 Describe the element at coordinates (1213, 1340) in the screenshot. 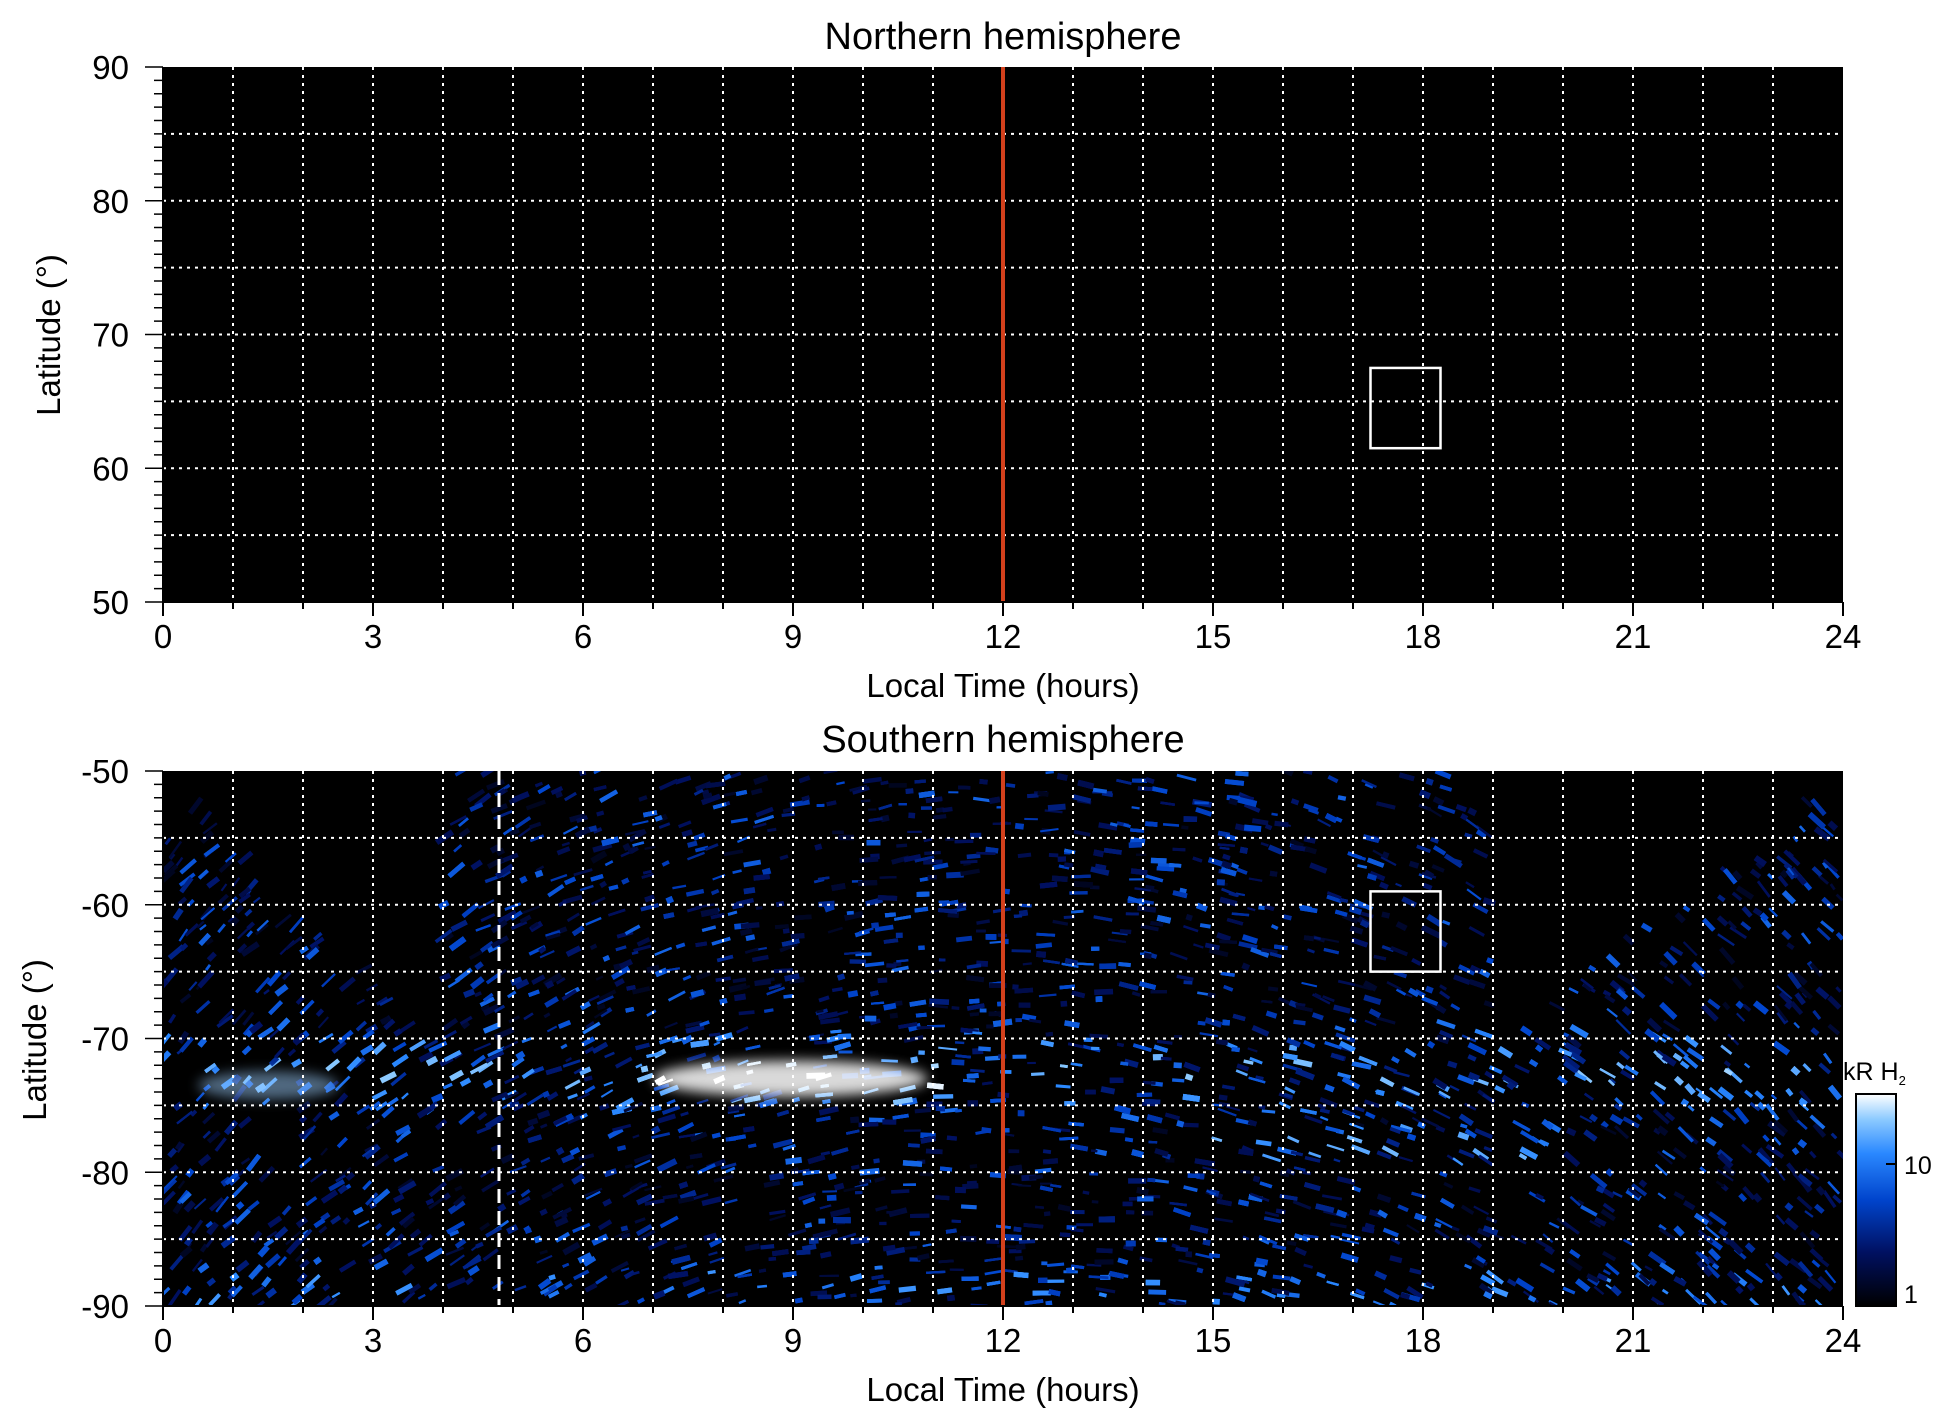

I see `x-tick-label: 15` at that location.